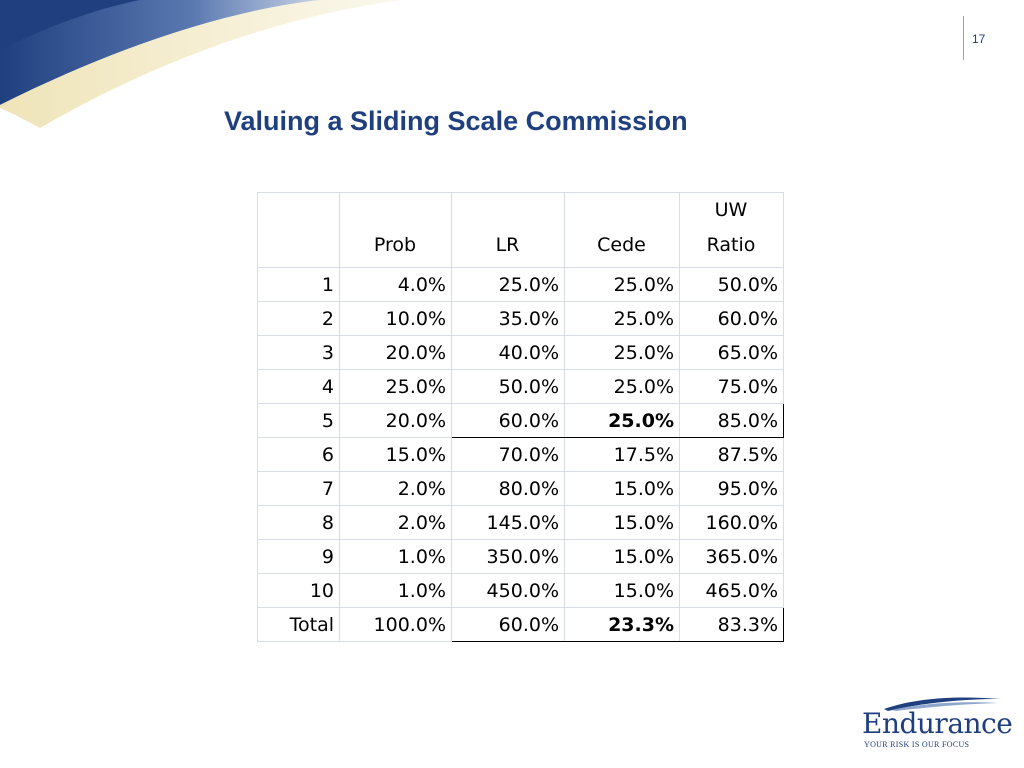 This screenshot has height=768, width=1024. What do you see at coordinates (508, 386) in the screenshot?
I see `cell-lr: 50.0%` at bounding box center [508, 386].